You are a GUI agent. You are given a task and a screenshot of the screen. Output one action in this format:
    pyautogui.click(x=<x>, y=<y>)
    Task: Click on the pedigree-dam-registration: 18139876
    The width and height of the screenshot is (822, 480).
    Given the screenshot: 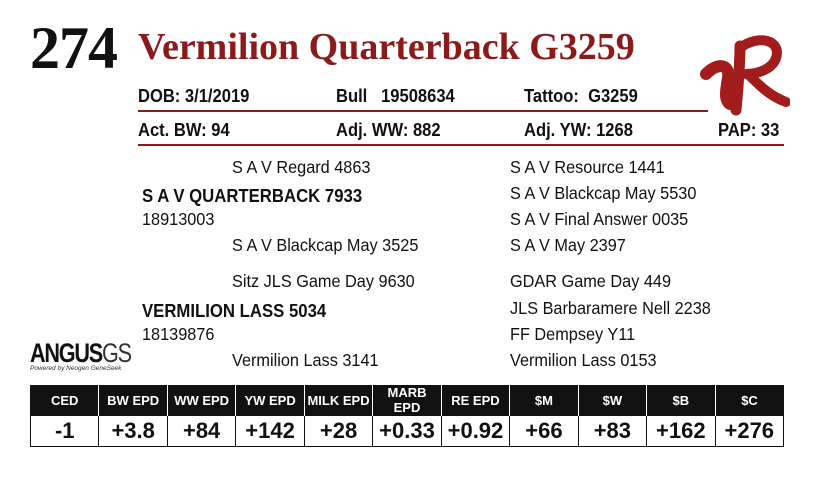 What is the action you would take?
    pyautogui.click(x=178, y=334)
    